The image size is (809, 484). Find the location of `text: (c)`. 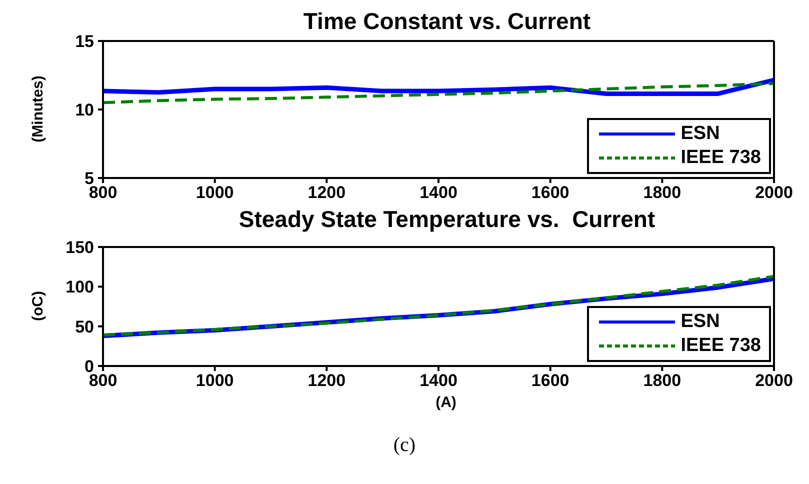

text: (c) is located at coordinates (404, 445).